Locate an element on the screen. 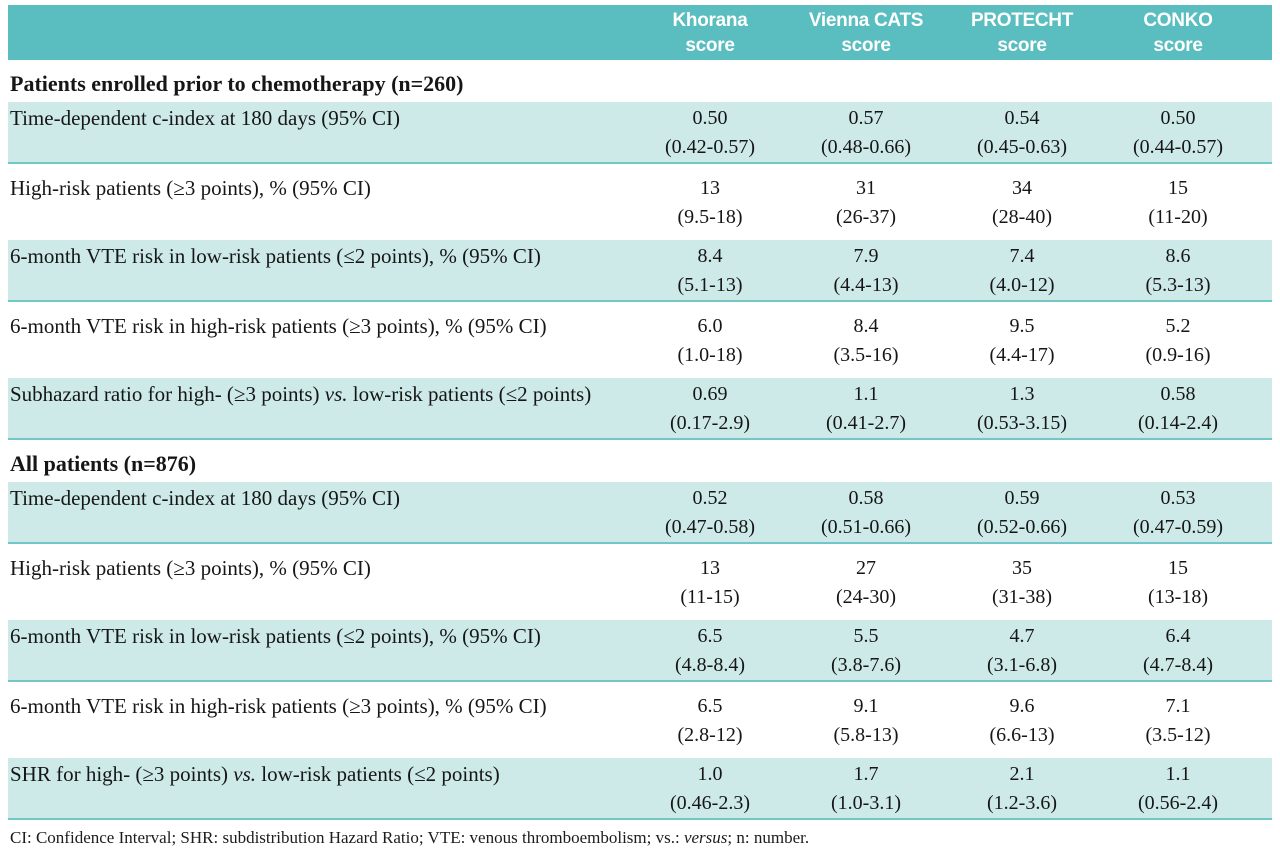 The height and width of the screenshot is (850, 1280). value-cell: 9.1 (5.8-13) is located at coordinates (866, 721).